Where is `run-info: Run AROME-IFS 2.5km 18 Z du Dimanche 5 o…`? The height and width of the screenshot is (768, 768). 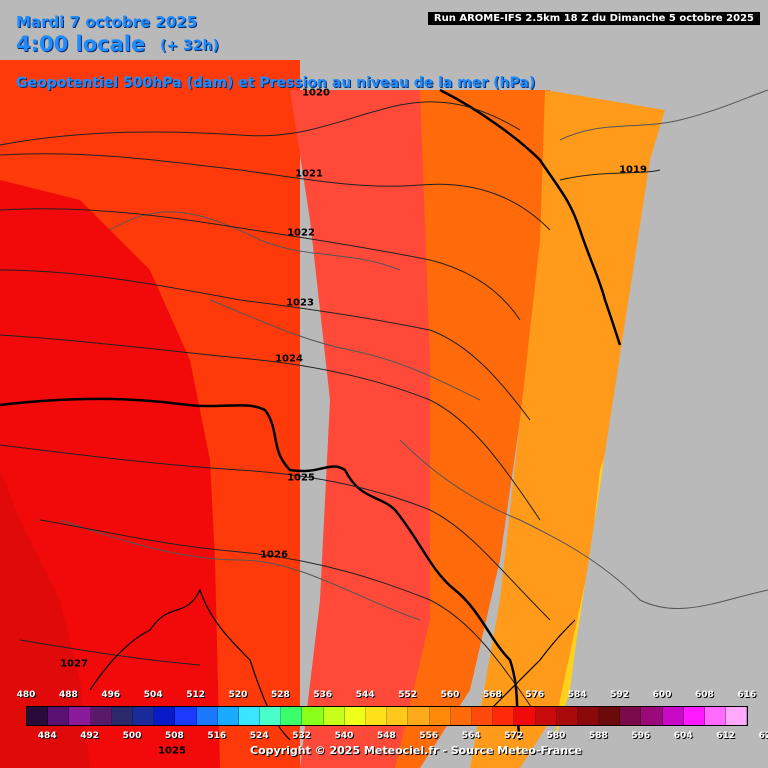 run-info: Run AROME-IFS 2.5km 18 Z du Dimanche 5 o… is located at coordinates (593, 18).